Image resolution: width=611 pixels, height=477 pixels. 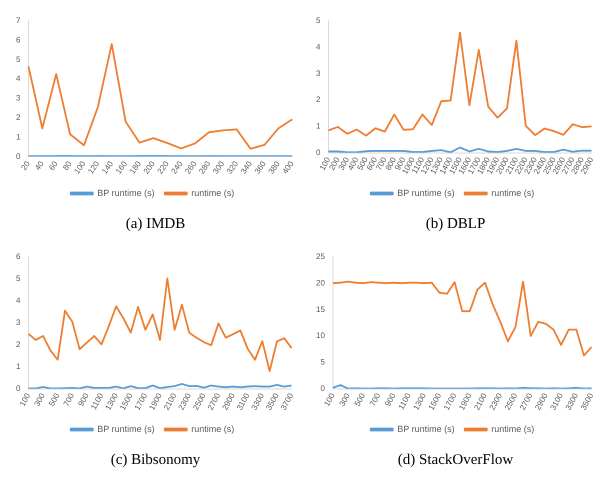 I want to click on x-tick-label: 3700, so click(x=287, y=401).